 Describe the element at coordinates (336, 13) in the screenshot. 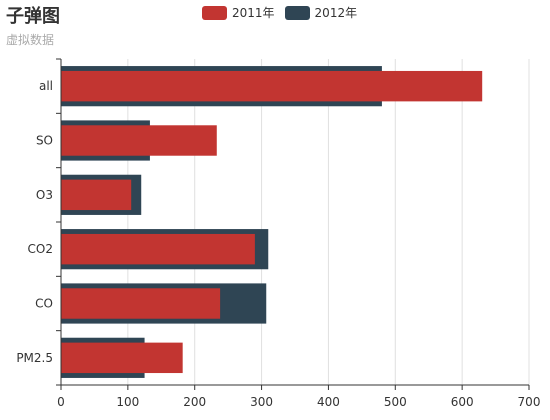

I see `legend-label-2012: 2012年` at that location.